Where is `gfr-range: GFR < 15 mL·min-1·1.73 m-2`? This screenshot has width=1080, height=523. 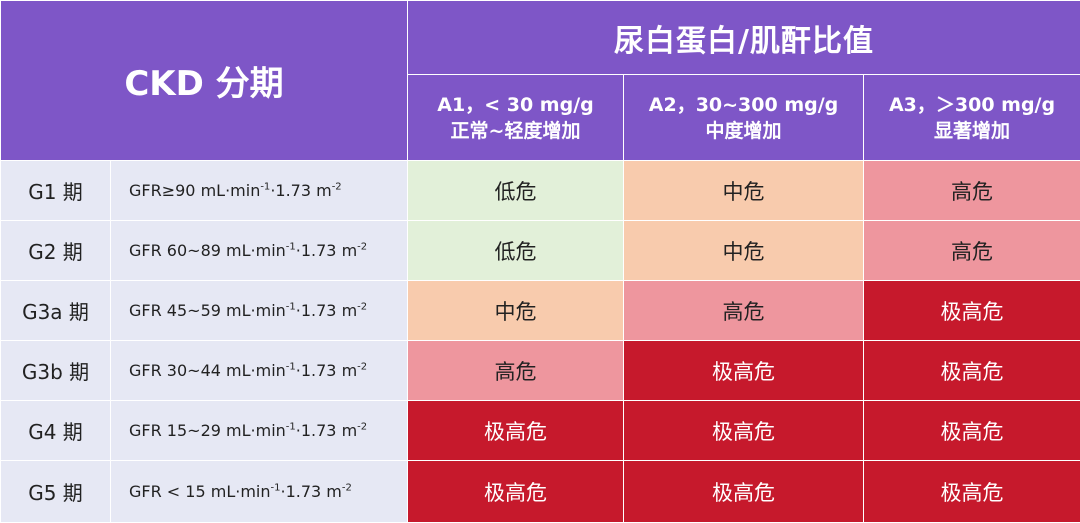
gfr-range: GFR < 15 mL·min-1·1.73 m-2 is located at coordinates (259, 492).